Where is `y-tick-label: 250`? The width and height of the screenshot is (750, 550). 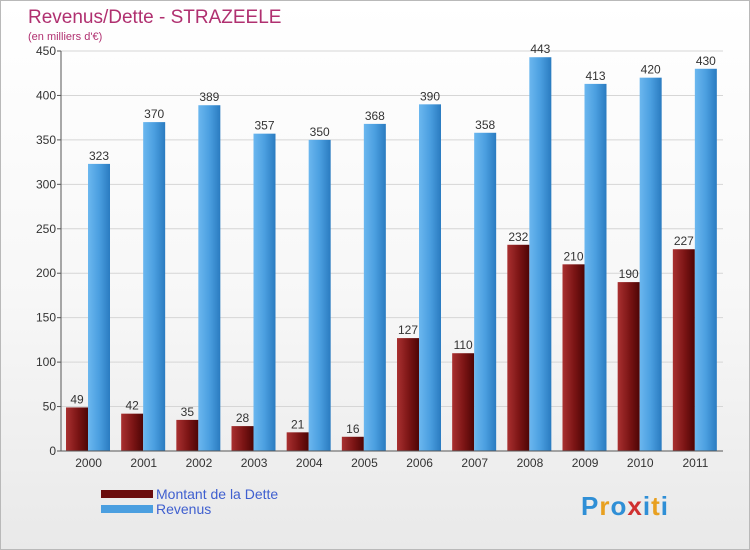 y-tick-label: 250 is located at coordinates (46, 229).